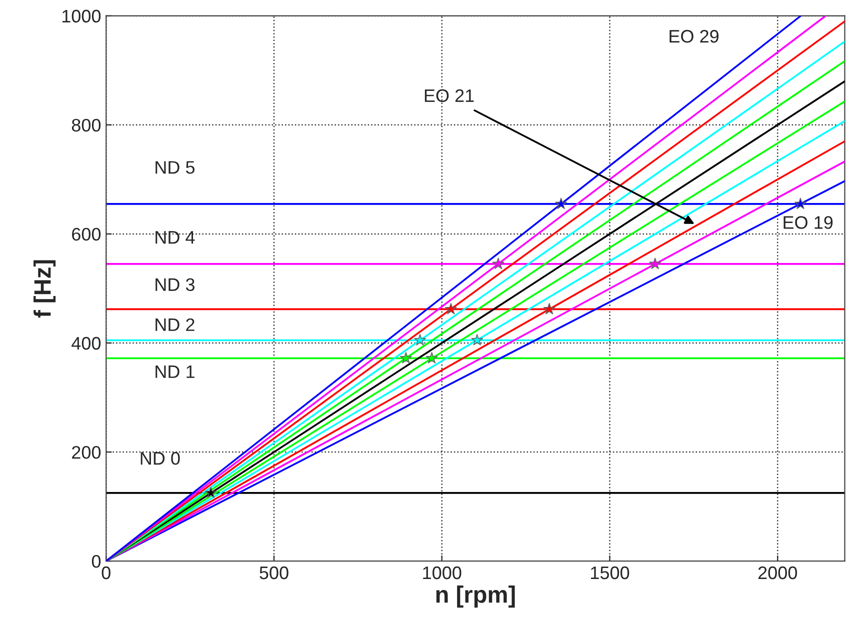  What do you see at coordinates (175, 324) in the screenshot?
I see `ref-line-label: ND 2` at bounding box center [175, 324].